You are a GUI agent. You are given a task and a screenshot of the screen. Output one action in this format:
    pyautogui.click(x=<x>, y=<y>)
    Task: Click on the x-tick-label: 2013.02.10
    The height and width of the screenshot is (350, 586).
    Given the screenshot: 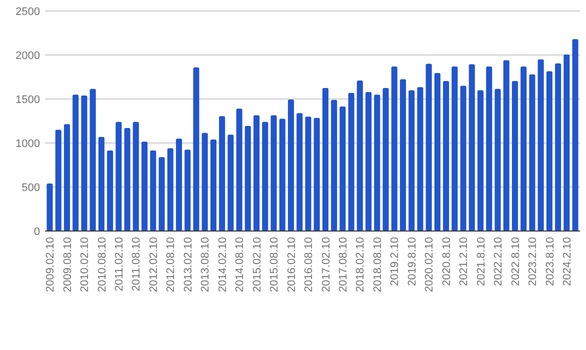 What is the action you would take?
    pyautogui.click(x=188, y=264)
    